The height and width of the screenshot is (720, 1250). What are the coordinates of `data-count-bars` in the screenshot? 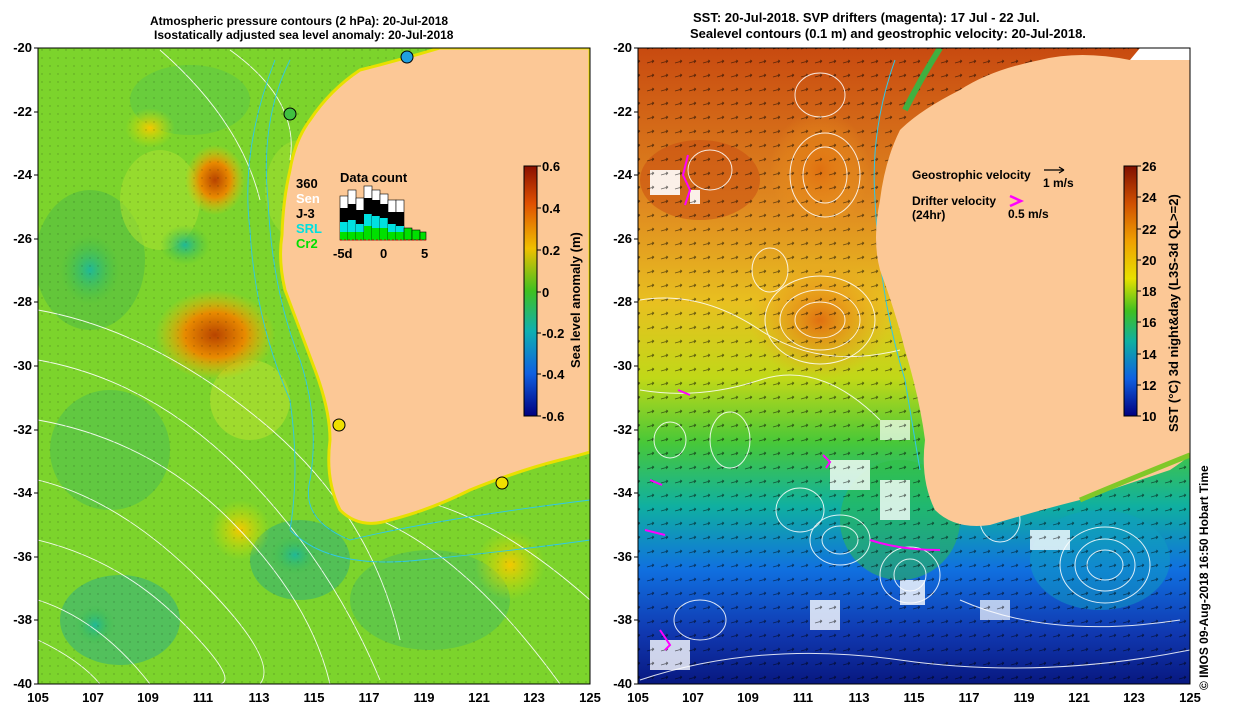 It's located at (383, 213).